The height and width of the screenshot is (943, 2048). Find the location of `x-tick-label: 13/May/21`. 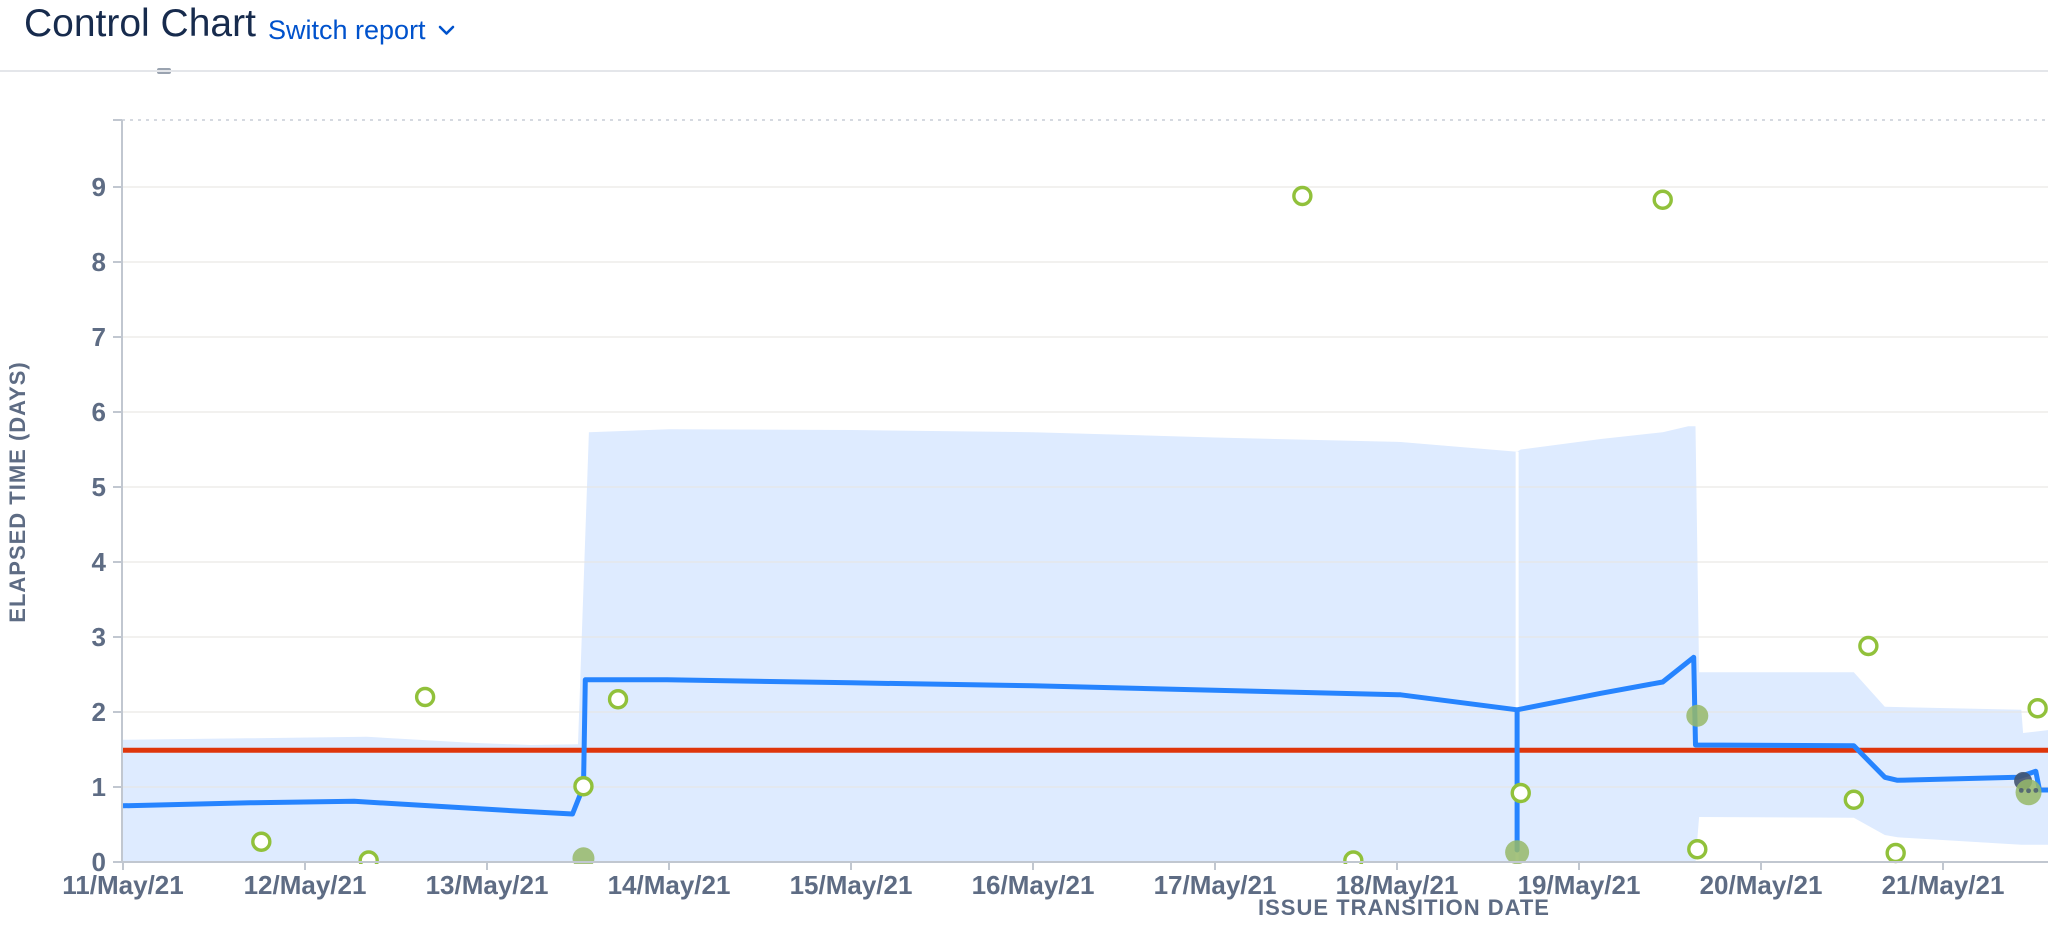

x-tick-label: 13/May/21 is located at coordinates (487, 885).